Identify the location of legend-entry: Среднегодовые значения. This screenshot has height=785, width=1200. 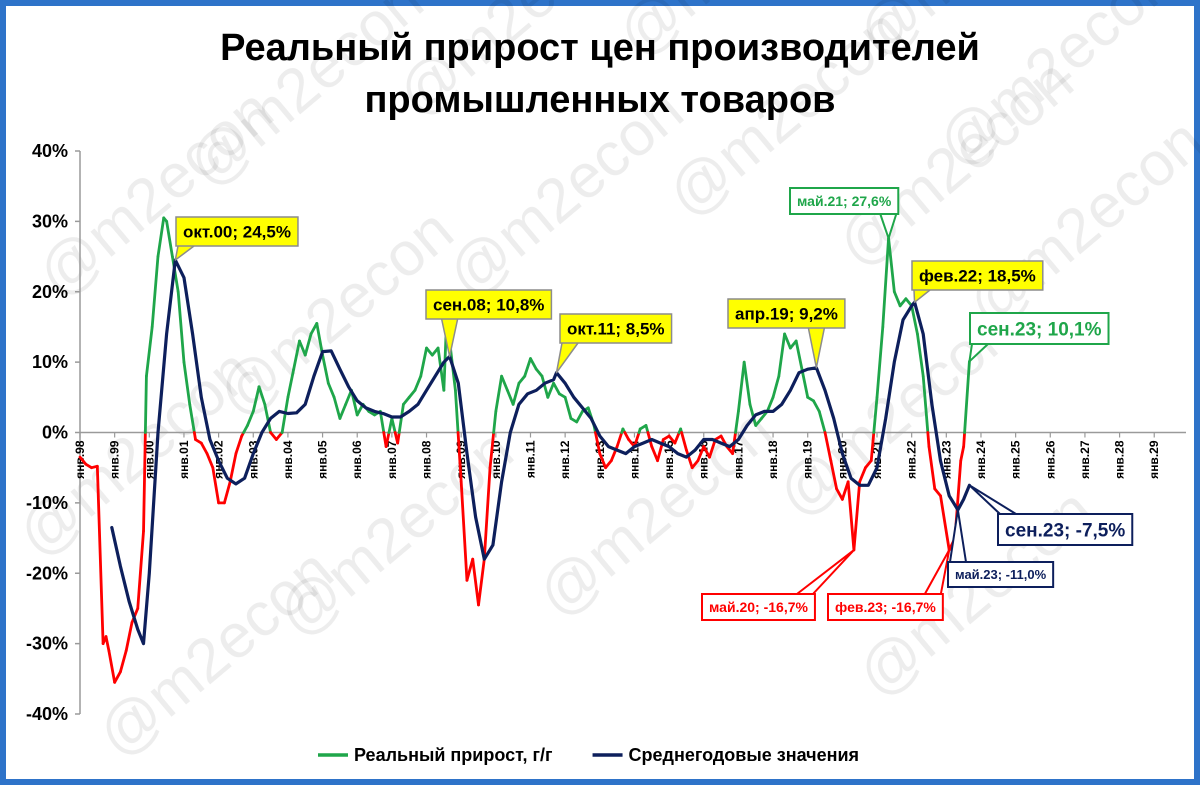
(725, 755).